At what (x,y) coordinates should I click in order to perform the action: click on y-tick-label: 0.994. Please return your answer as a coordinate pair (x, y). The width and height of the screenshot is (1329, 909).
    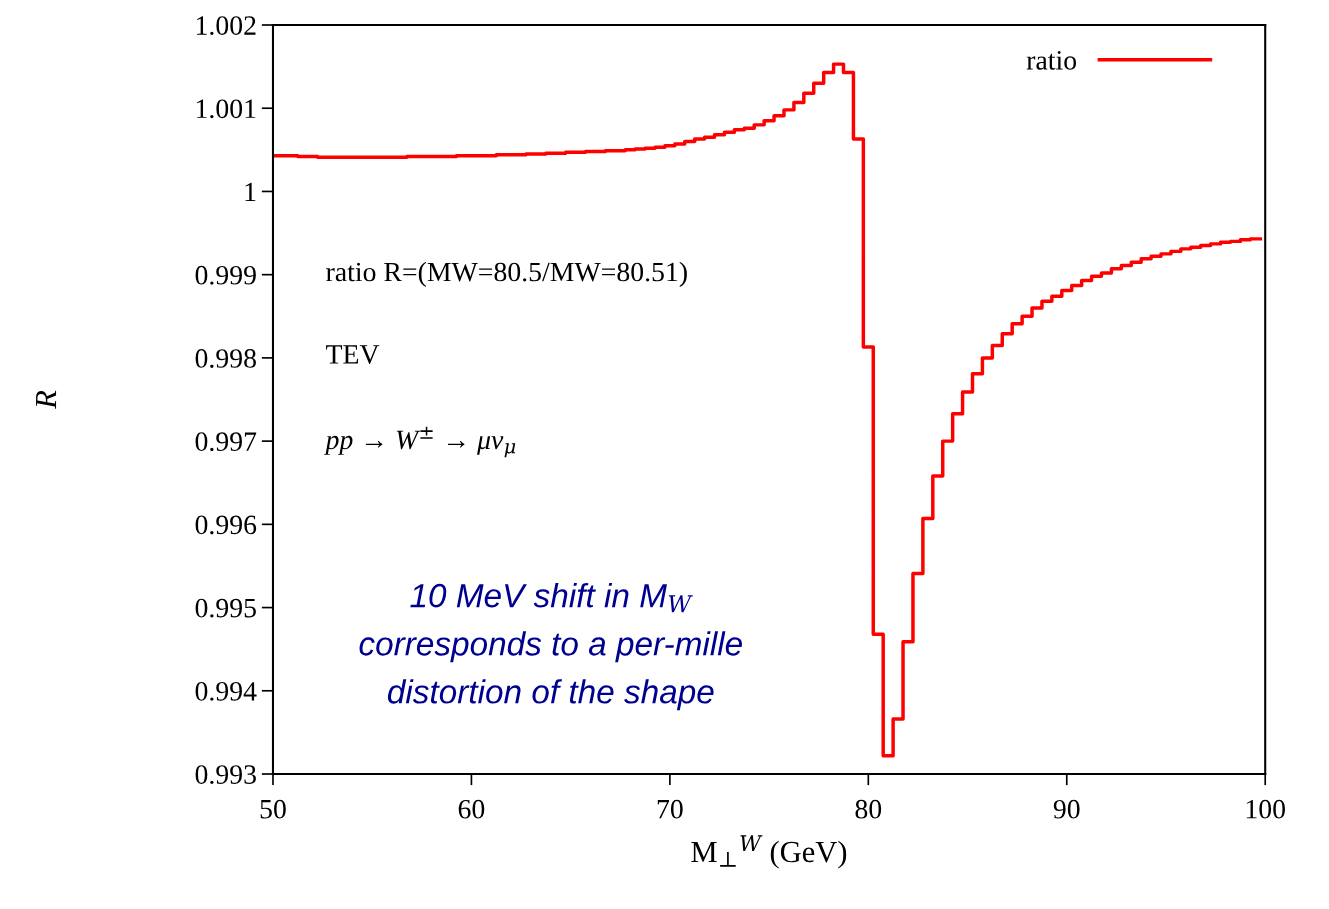
    Looking at the image, I should click on (226, 691).